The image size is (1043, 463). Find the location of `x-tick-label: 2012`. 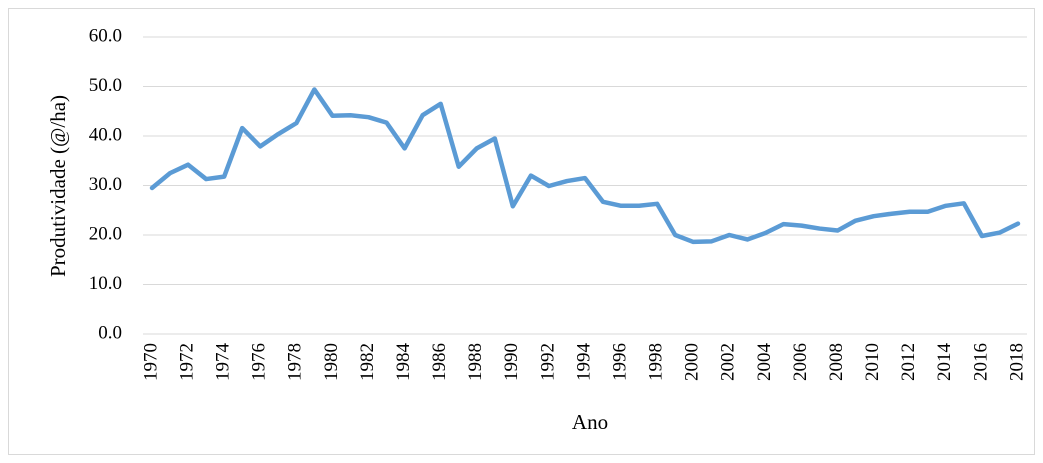

x-tick-label: 2012 is located at coordinates (908, 362).